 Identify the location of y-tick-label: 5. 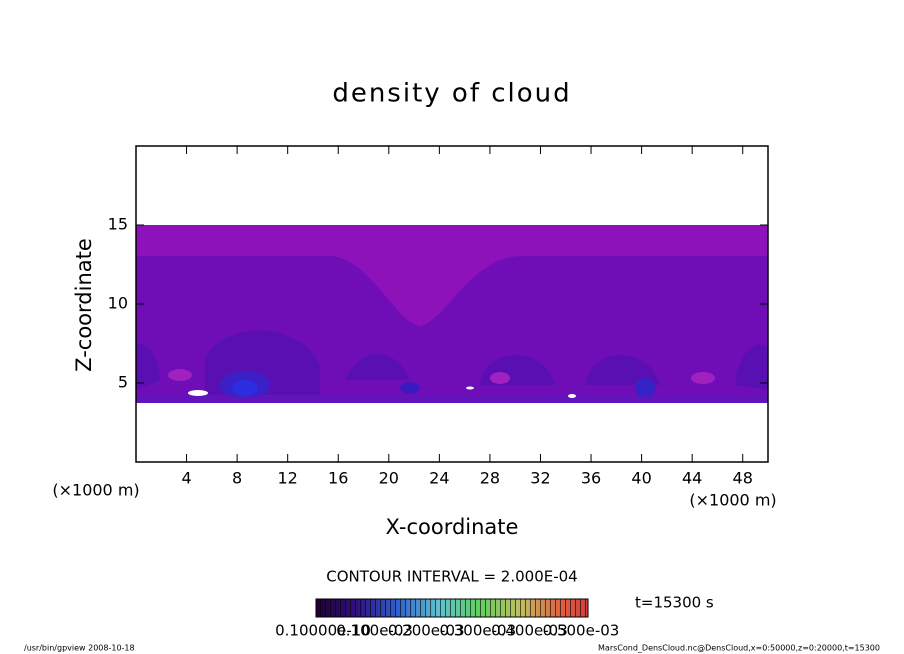
(123, 382).